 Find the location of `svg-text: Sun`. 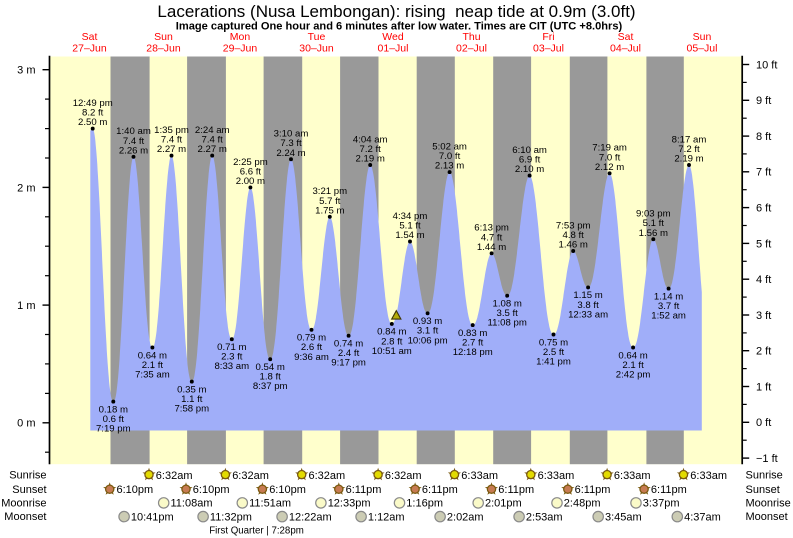

svg-text: Sun is located at coordinates (702, 37).